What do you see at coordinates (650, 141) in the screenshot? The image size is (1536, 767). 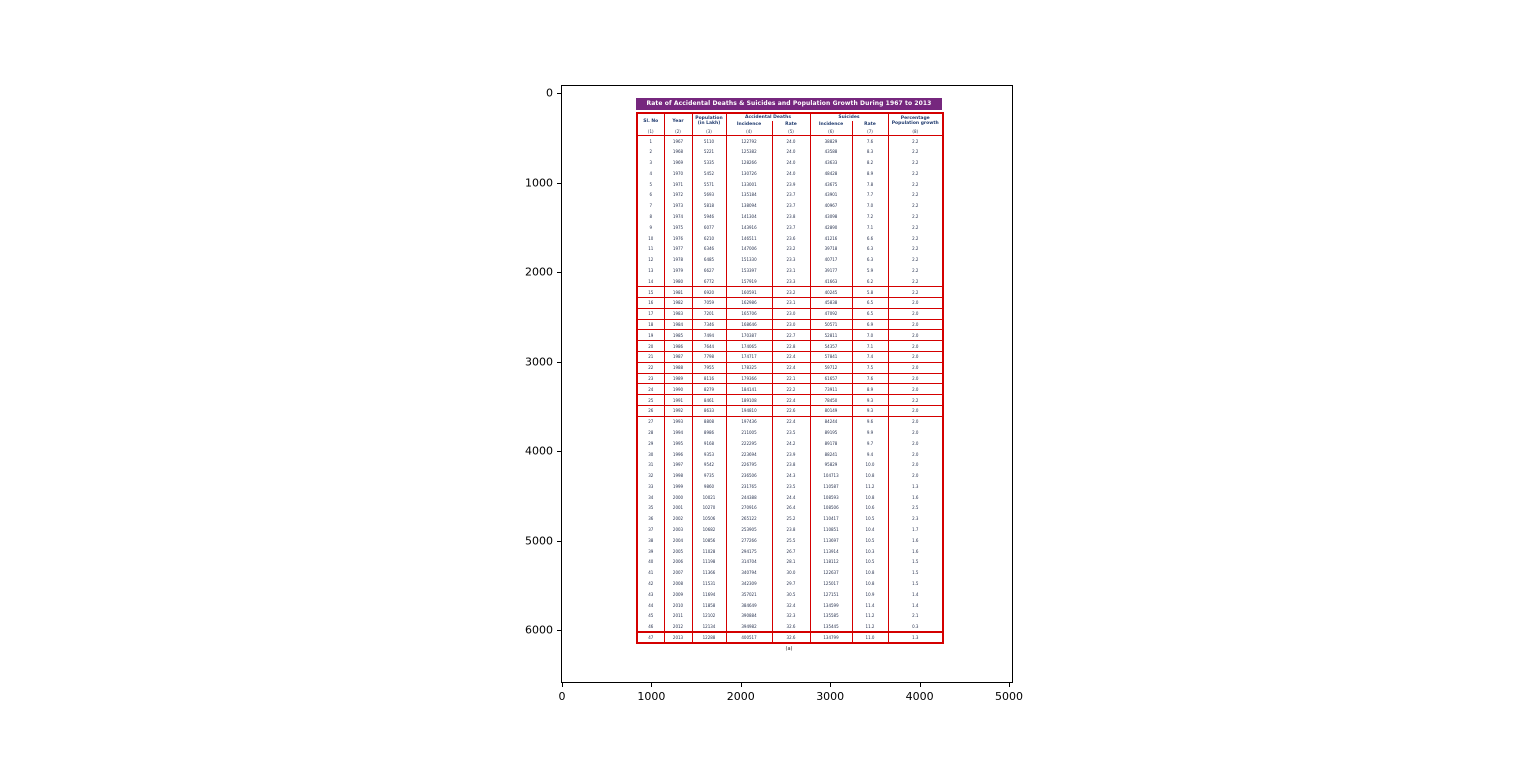 I see `table-cell: 1` at bounding box center [650, 141].